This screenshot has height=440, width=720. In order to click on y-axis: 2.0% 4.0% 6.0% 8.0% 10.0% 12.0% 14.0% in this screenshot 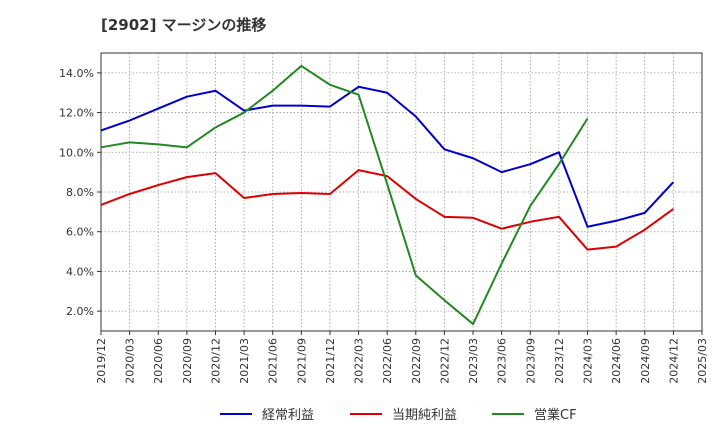, I will do `click(80, 192)`.